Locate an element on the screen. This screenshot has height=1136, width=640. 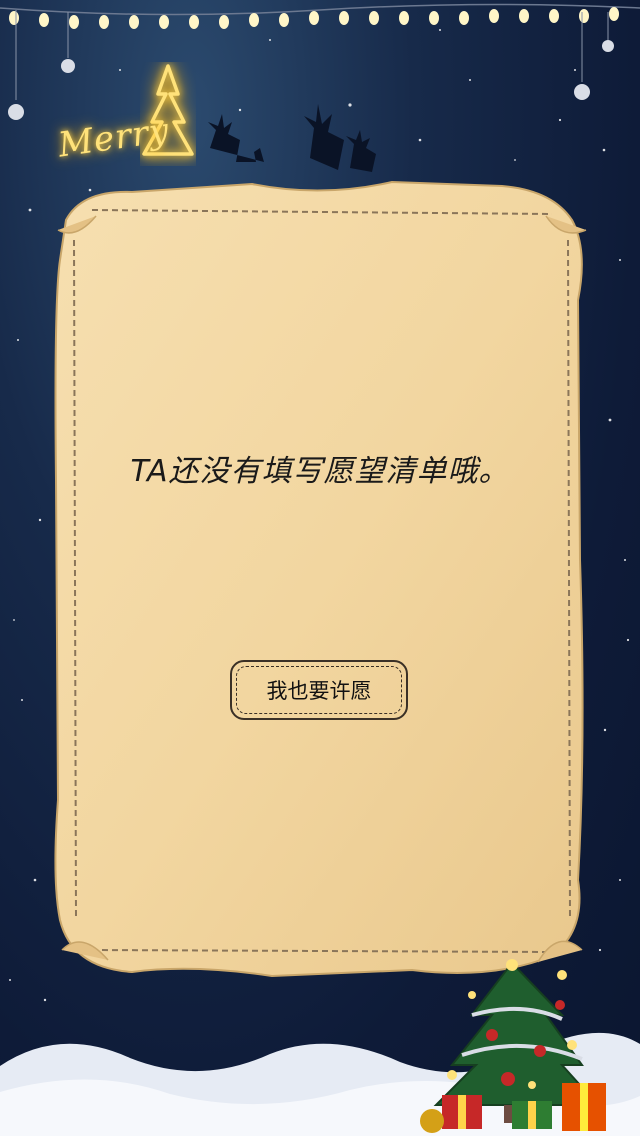
glowing-tree-icon is located at coordinates (168, 110).